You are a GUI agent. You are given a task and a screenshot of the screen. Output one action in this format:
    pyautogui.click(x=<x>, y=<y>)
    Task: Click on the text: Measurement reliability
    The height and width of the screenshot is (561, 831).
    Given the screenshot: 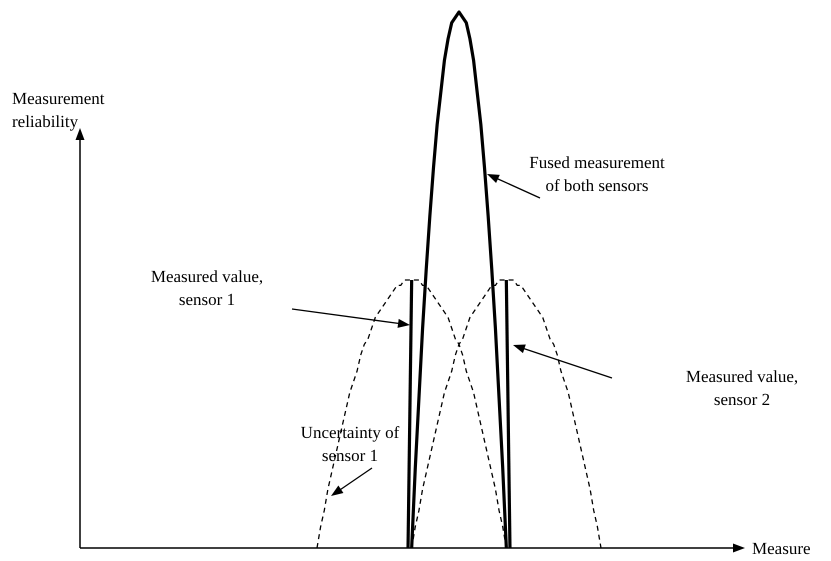 What is the action you would take?
    pyautogui.click(x=58, y=110)
    